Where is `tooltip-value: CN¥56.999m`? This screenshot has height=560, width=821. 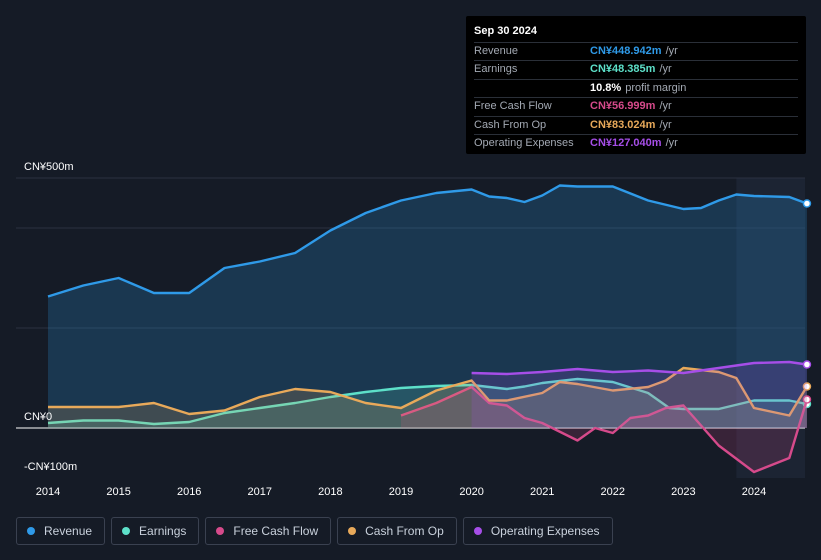 tooltip-value: CN¥56.999m is located at coordinates (623, 106).